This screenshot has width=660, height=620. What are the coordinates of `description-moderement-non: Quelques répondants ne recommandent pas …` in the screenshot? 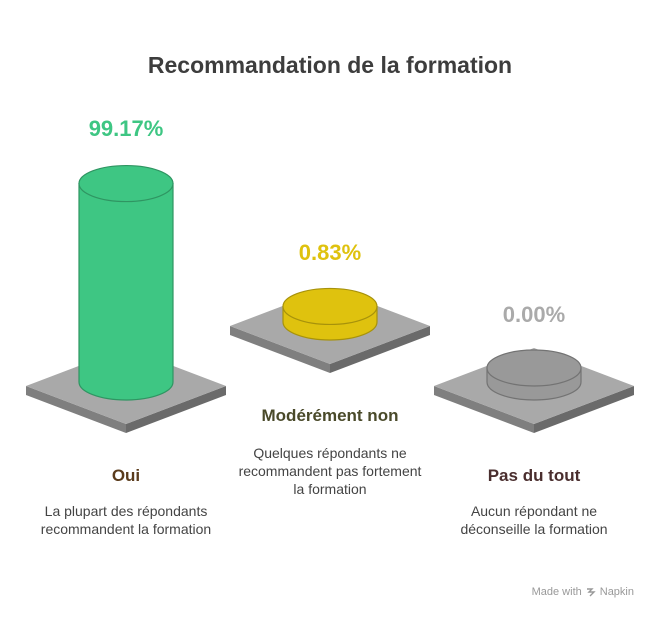 It's located at (330, 471).